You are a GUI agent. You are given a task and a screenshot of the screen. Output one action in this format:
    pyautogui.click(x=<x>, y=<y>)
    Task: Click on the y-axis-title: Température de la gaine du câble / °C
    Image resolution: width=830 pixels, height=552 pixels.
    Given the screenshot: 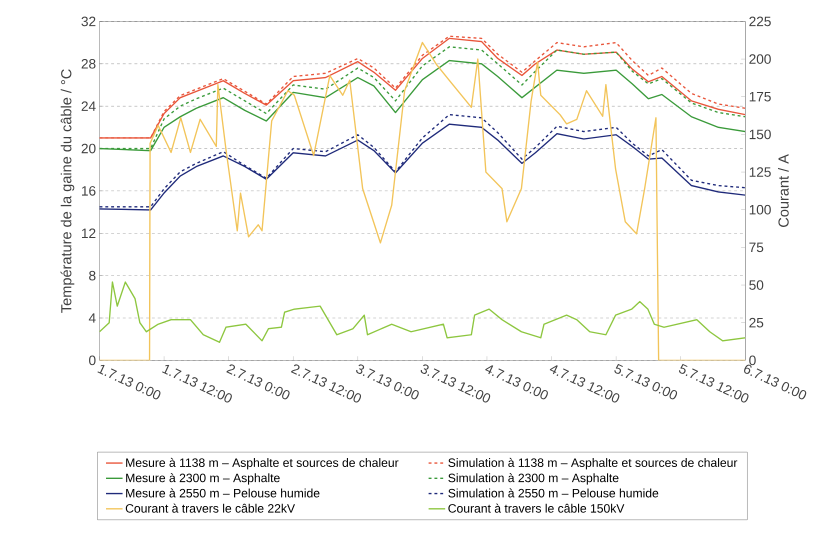 What is the action you would take?
    pyautogui.click(x=67, y=191)
    